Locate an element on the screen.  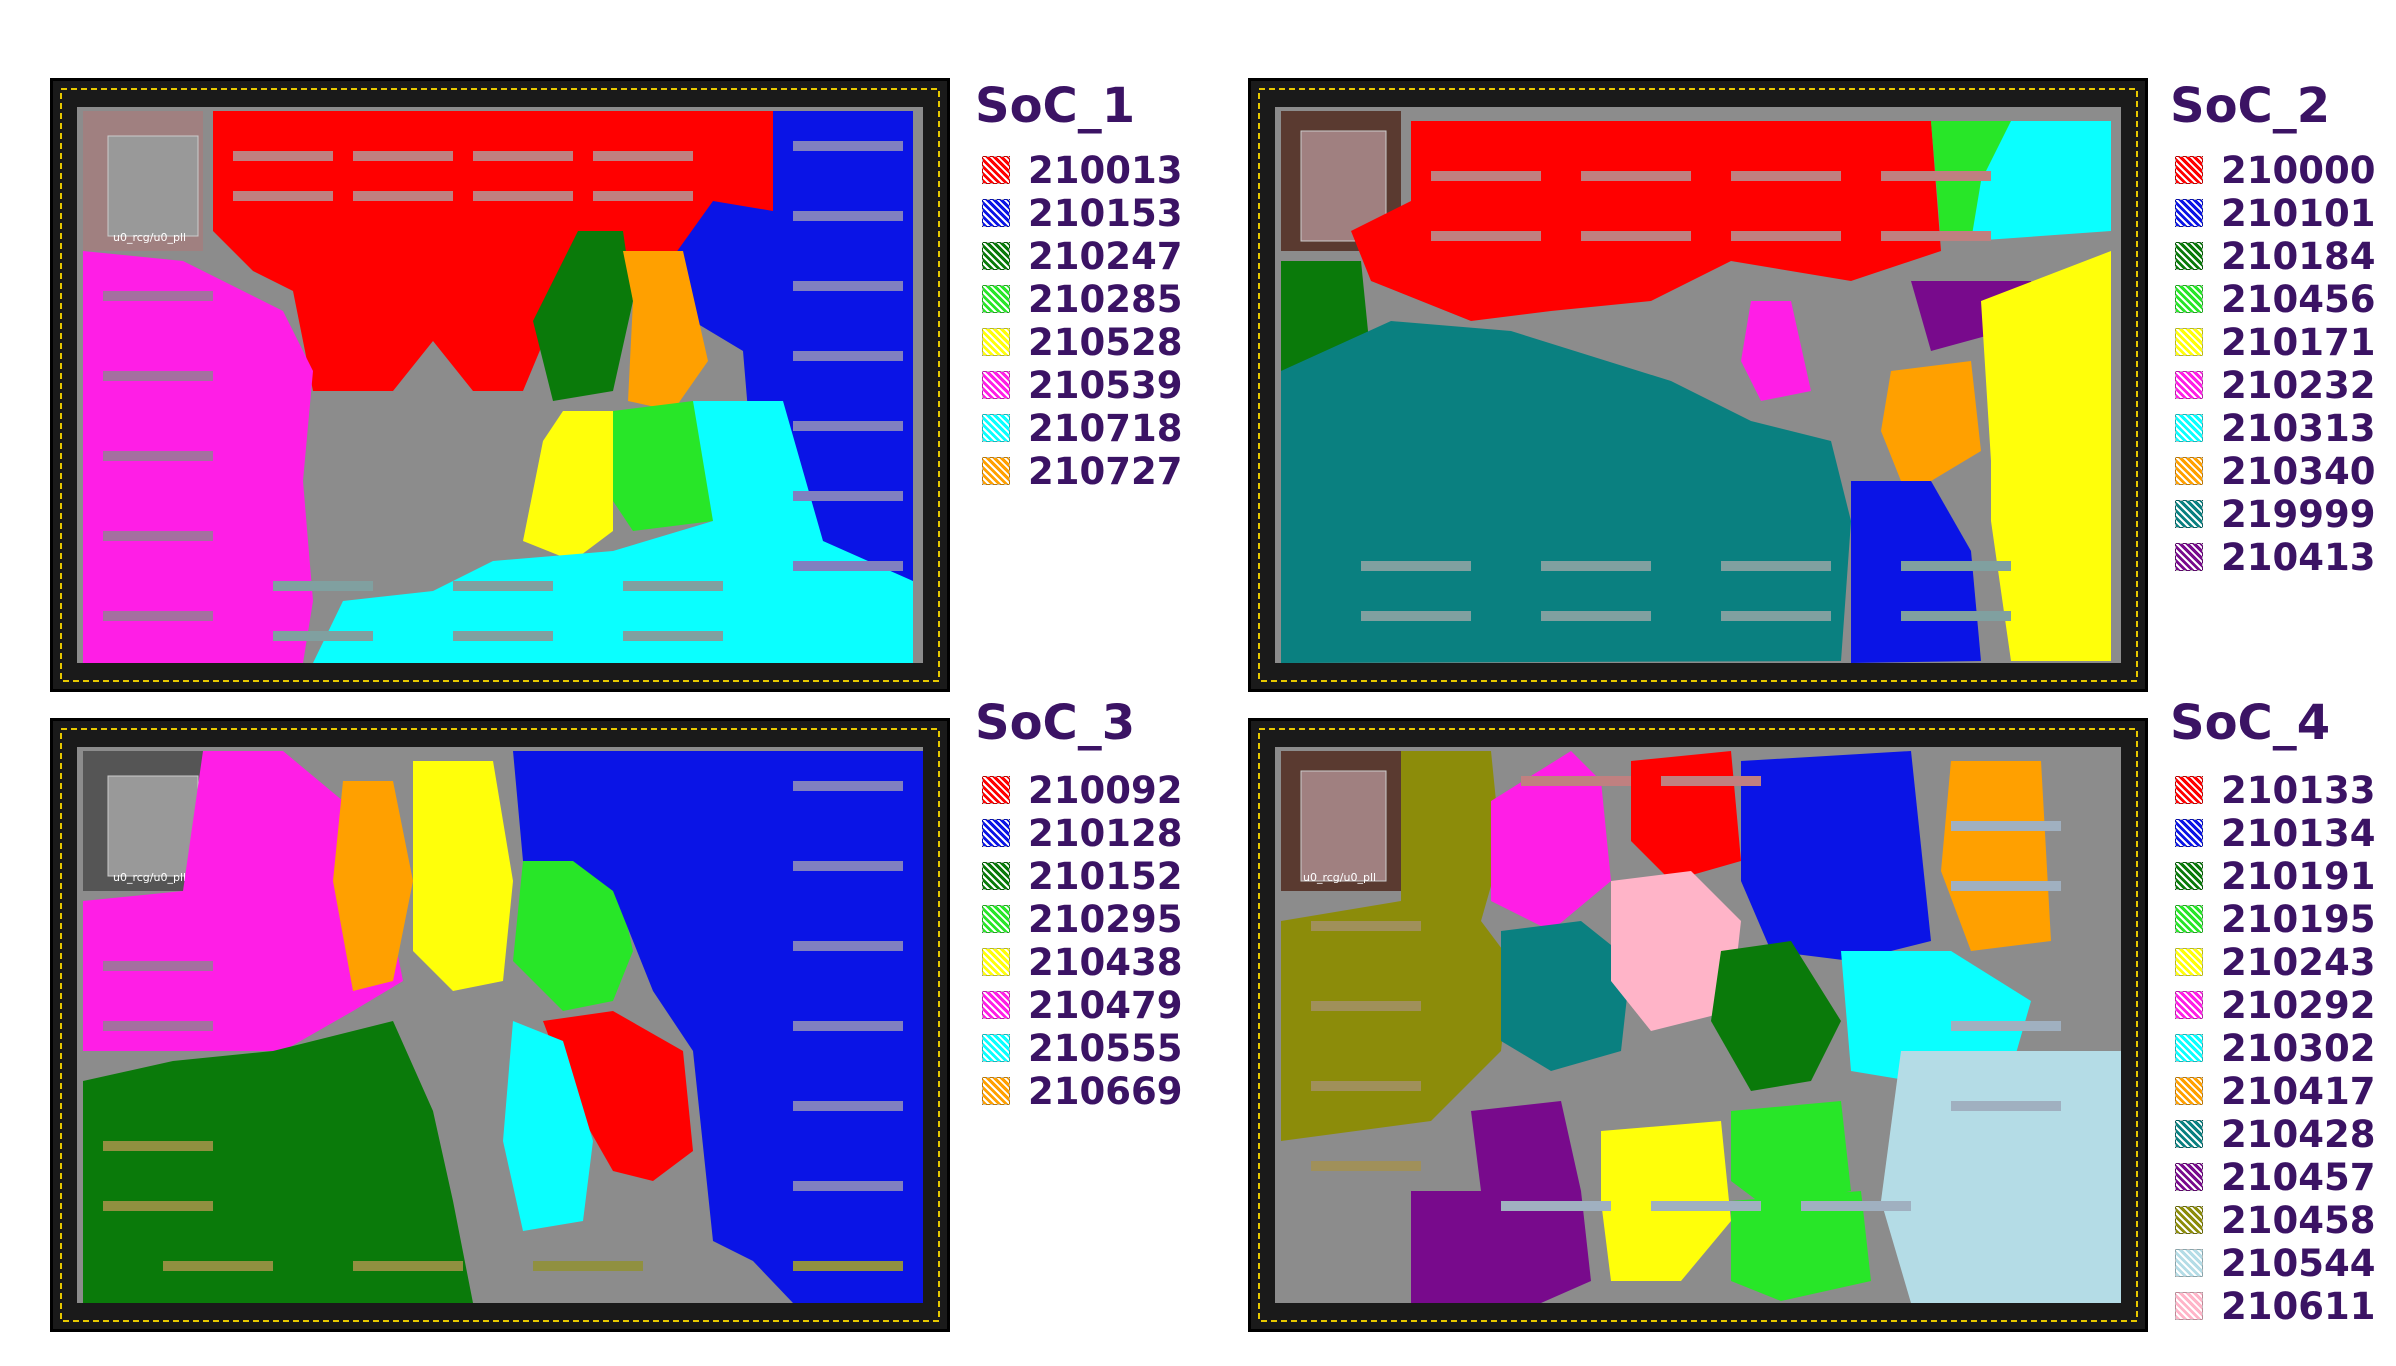
legend-item: 210171 is located at coordinates (2275, 342).